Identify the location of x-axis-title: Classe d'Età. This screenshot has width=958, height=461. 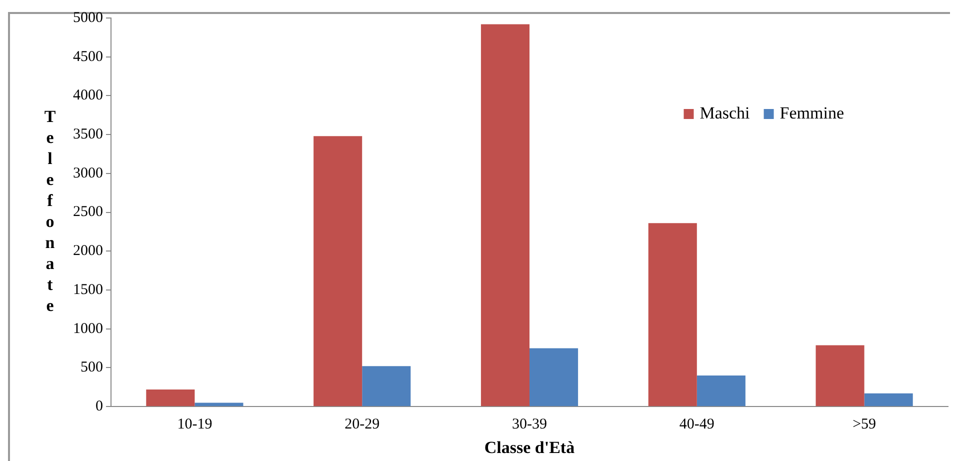
(530, 448).